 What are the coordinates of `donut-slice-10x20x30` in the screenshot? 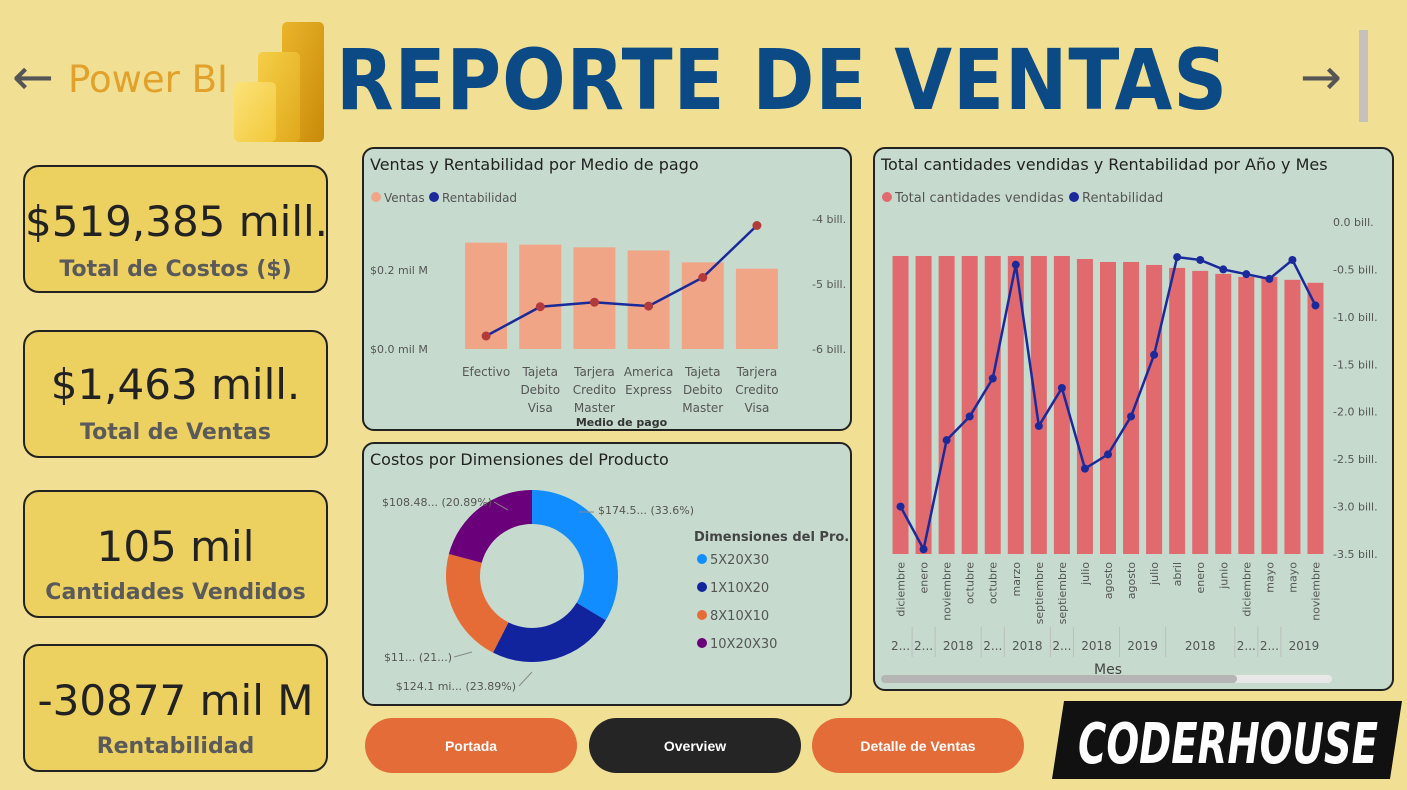 It's located at (490, 526).